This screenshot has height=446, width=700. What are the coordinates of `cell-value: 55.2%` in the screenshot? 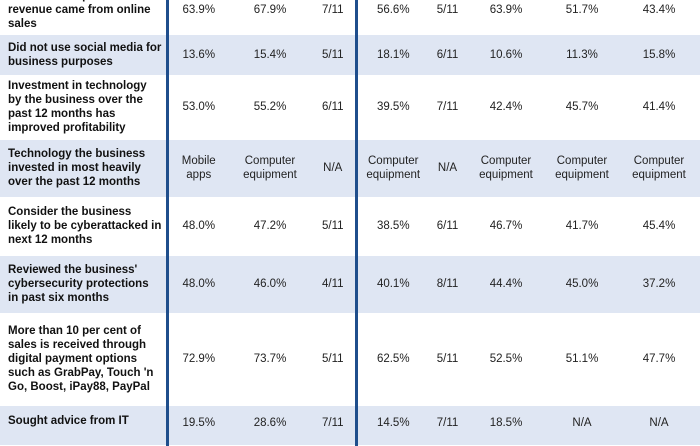 It's located at (270, 107).